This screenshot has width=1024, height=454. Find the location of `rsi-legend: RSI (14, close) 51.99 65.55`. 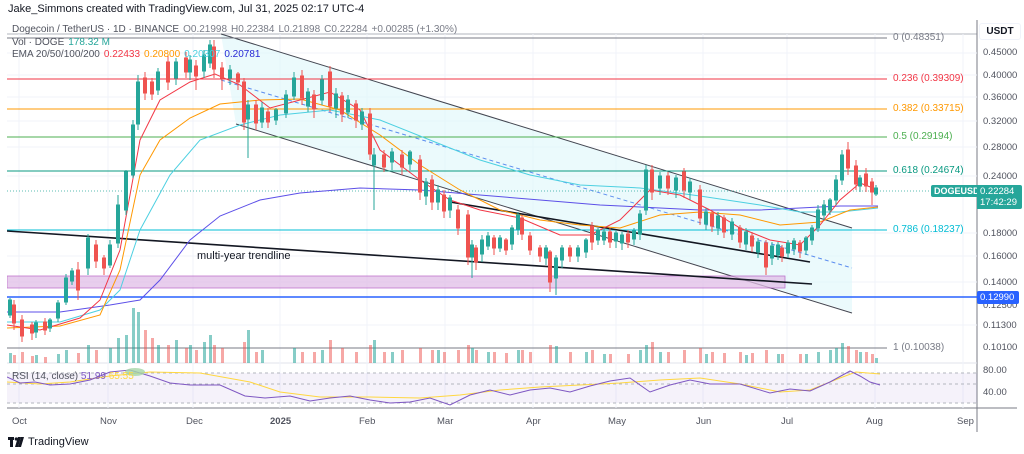

rsi-legend: RSI (14, close) 51.99 65.55 is located at coordinates (73, 376).